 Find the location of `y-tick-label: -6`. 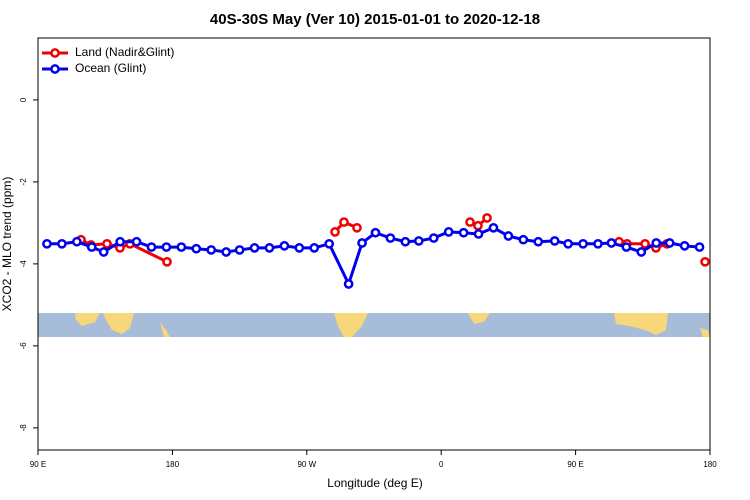

y-tick-label: -6 is located at coordinates (23, 346).